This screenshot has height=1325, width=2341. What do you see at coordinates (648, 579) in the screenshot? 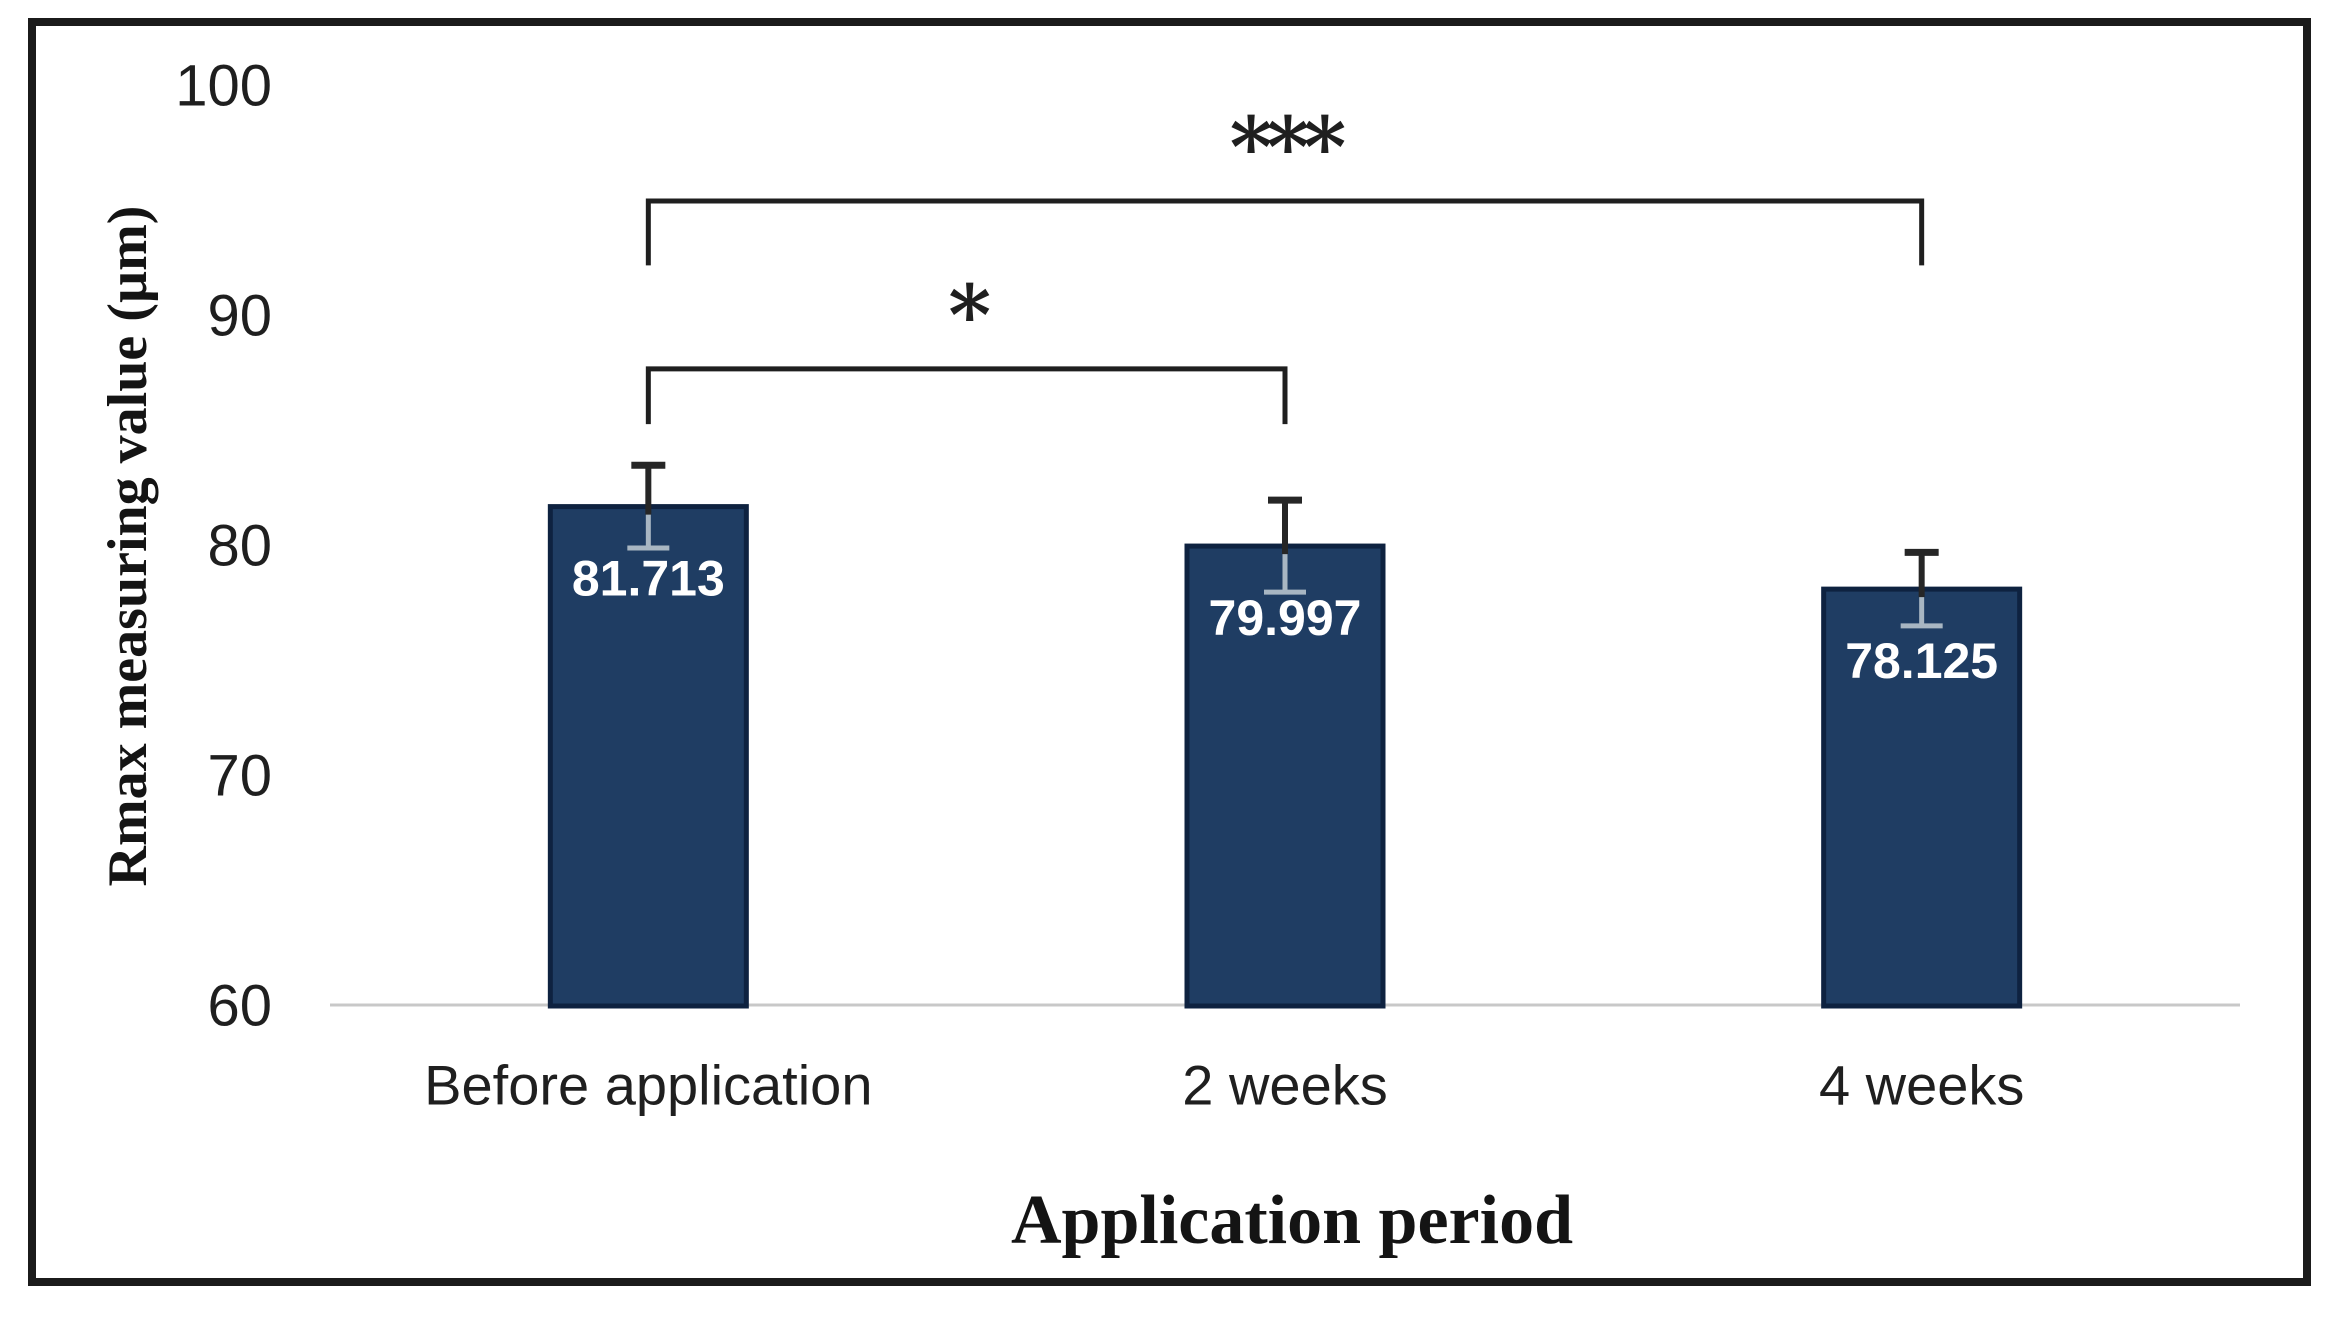
I see `bar-value-label: 81.713` at bounding box center [648, 579].